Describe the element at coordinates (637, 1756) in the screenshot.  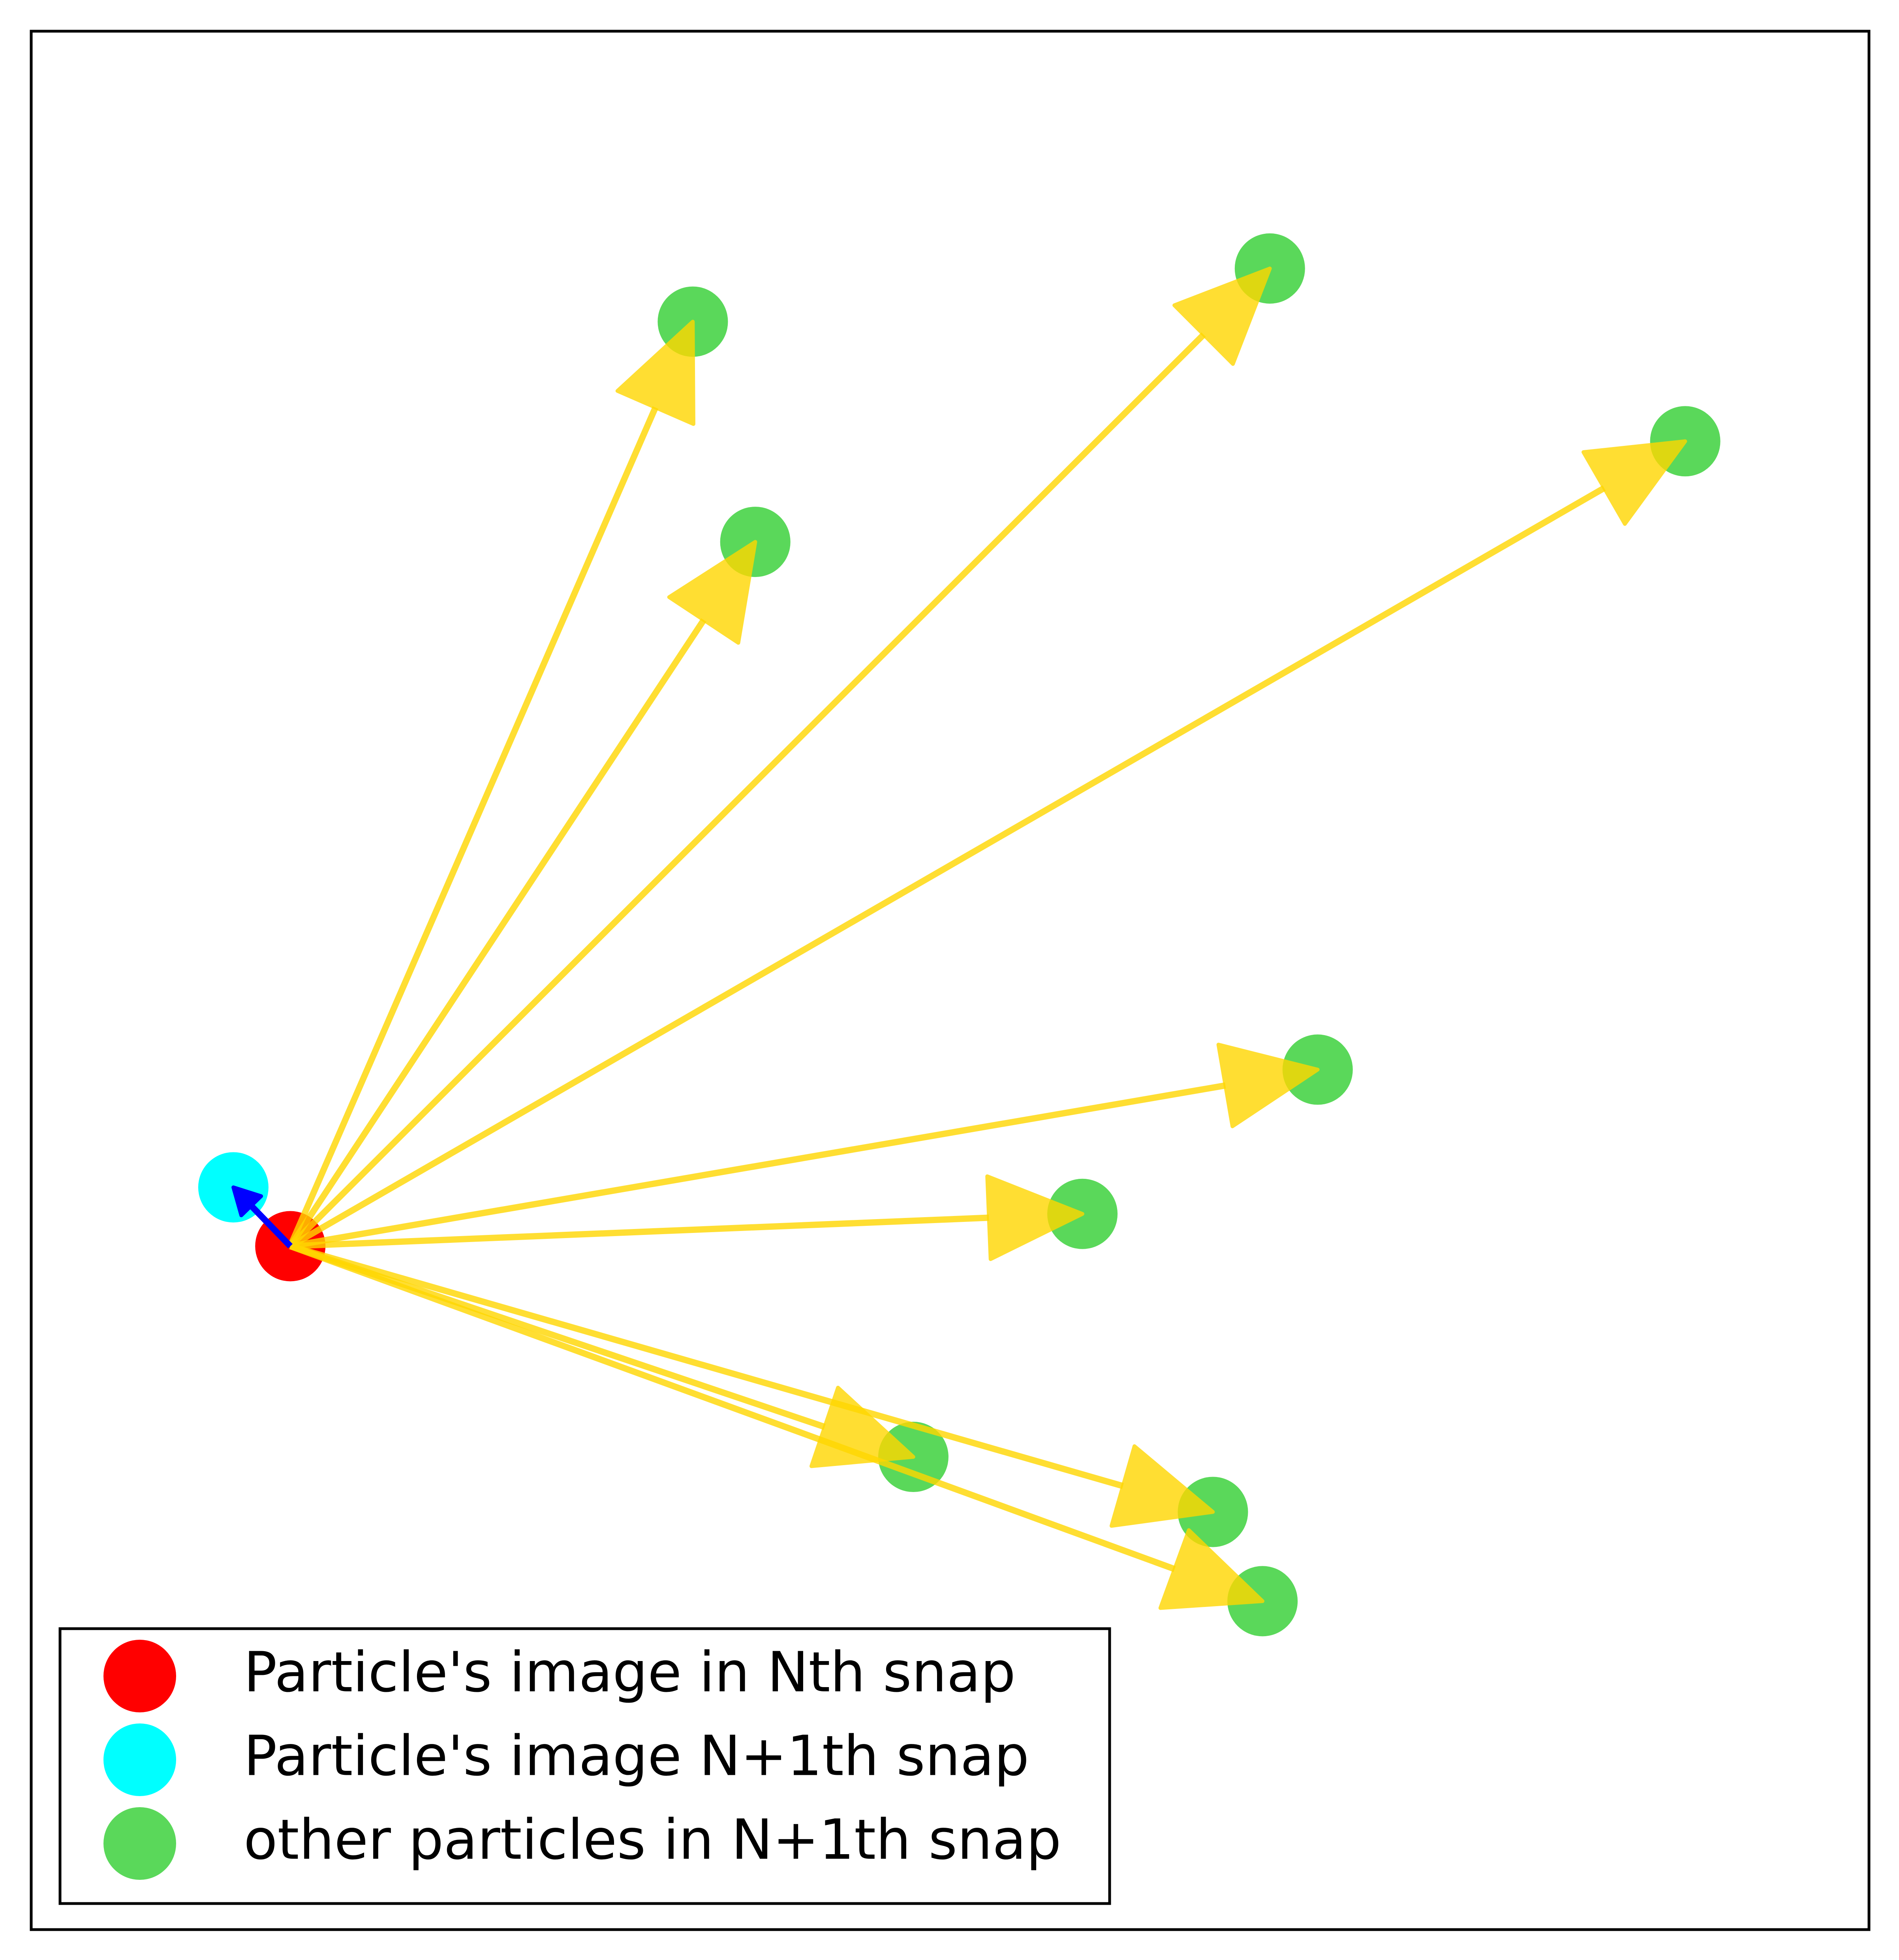
I see `legend-label: Particle's image N+1th snap` at that location.